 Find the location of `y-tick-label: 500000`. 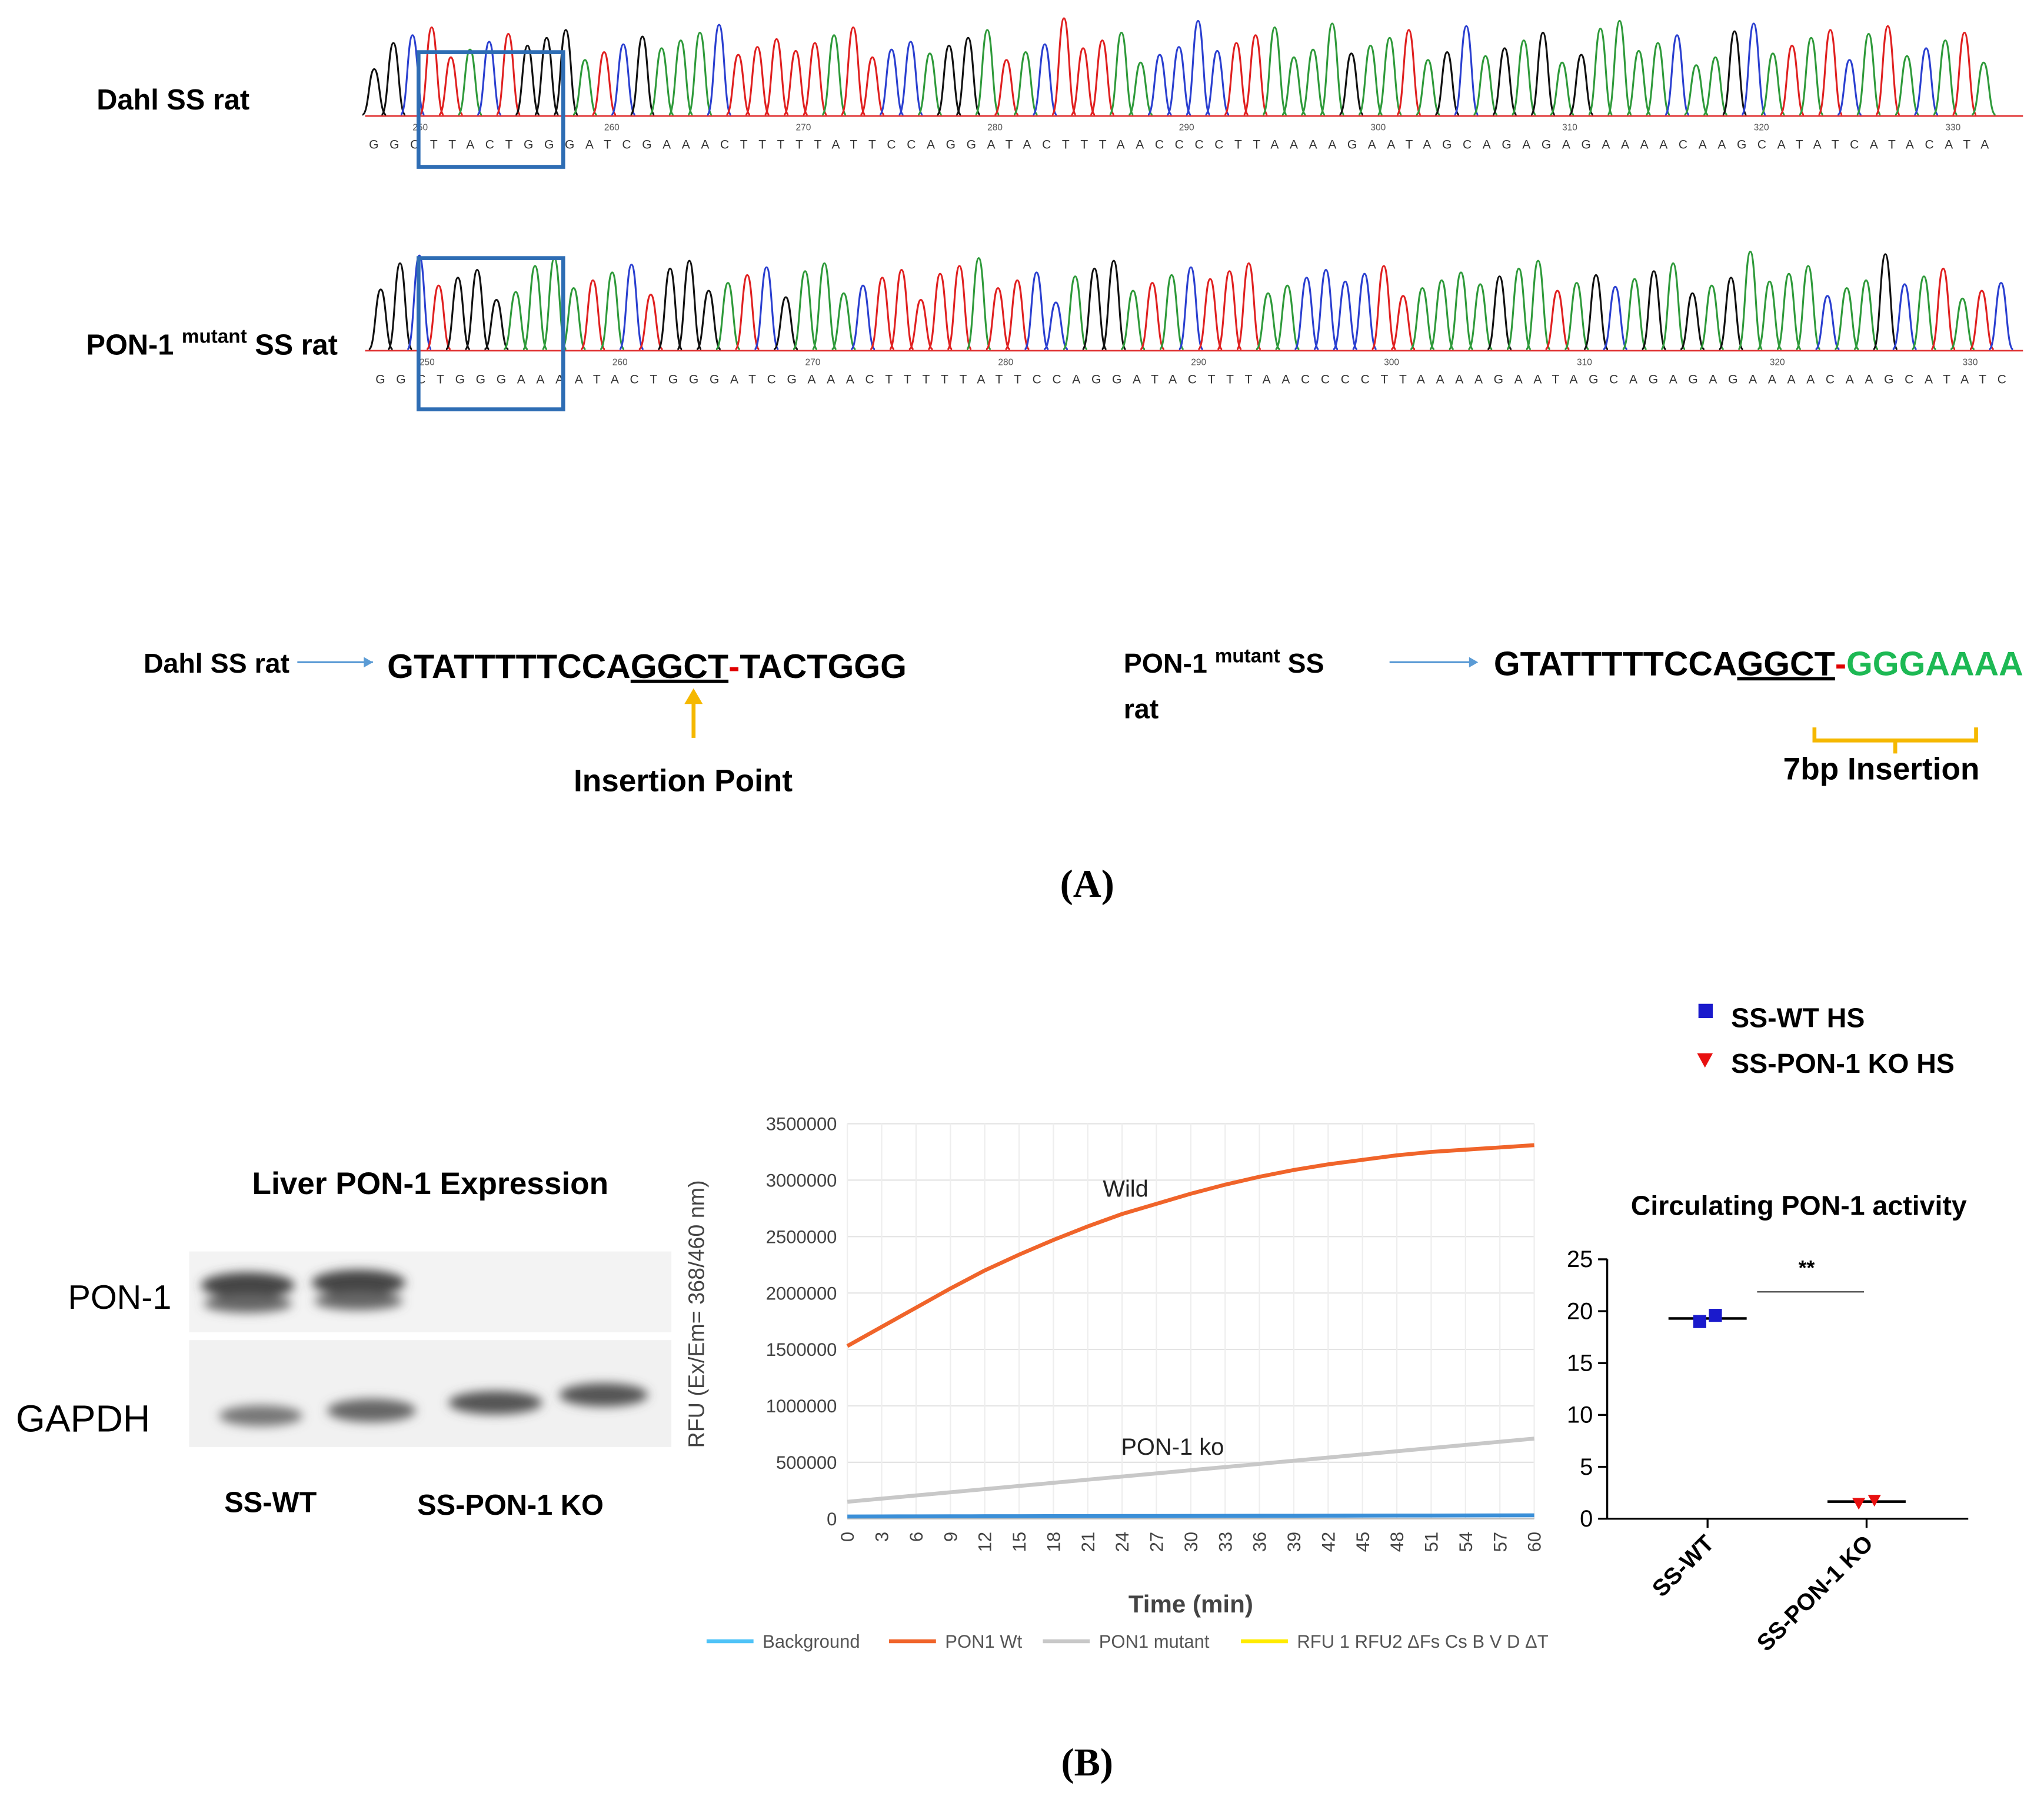

y-tick-label: 500000 is located at coordinates (806, 1462).